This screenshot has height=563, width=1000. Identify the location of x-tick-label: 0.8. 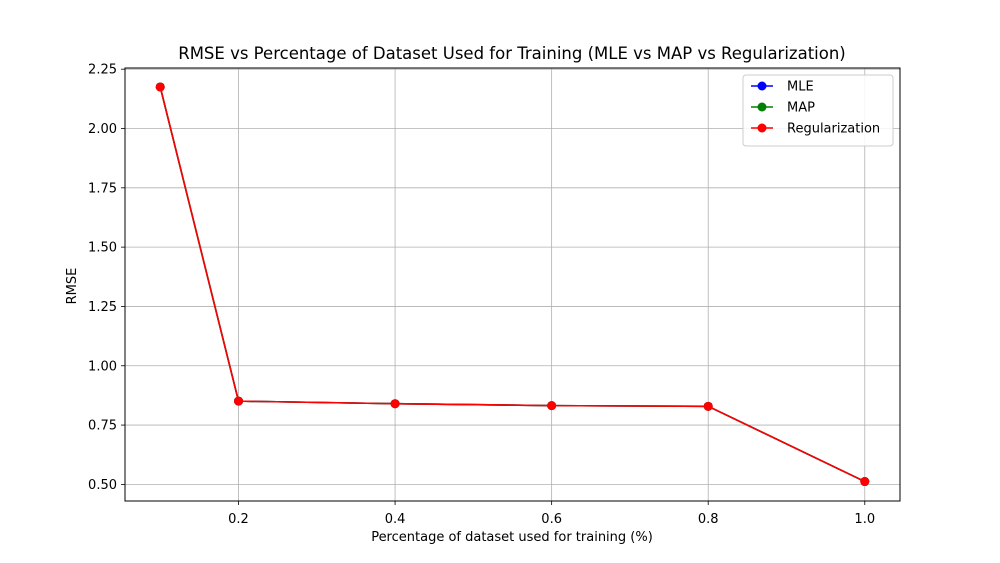
(708, 519).